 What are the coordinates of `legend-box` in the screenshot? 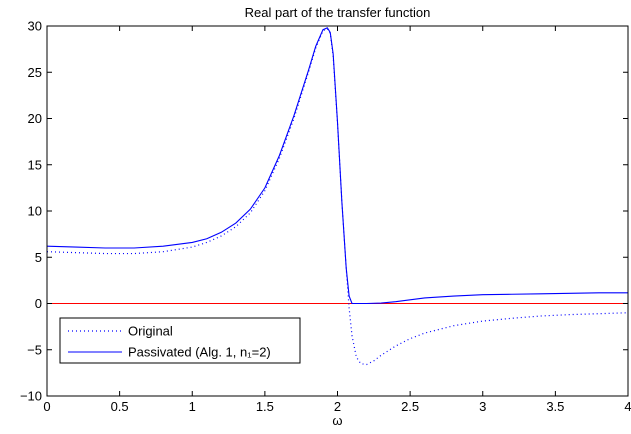 It's located at (180, 340).